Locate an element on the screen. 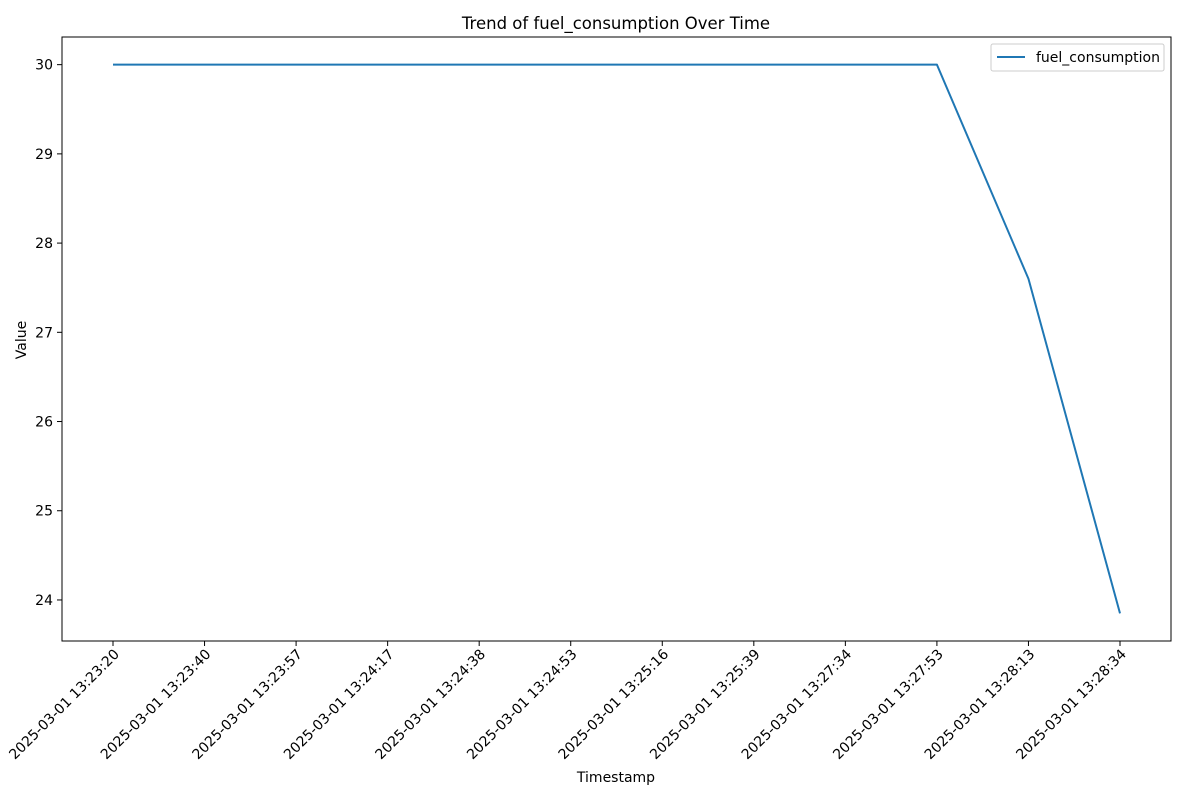 This screenshot has width=1200, height=800. legend: fuel_consumption is located at coordinates (1077, 57).